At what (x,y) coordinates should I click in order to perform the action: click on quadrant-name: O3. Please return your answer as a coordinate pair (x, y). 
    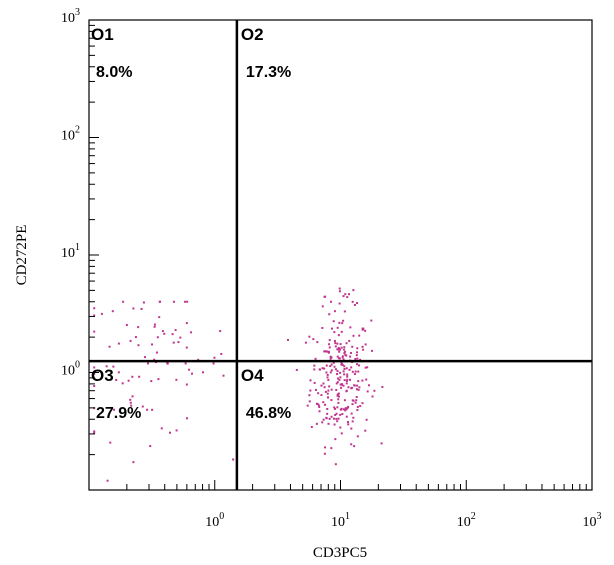
    Looking at the image, I should click on (102, 375).